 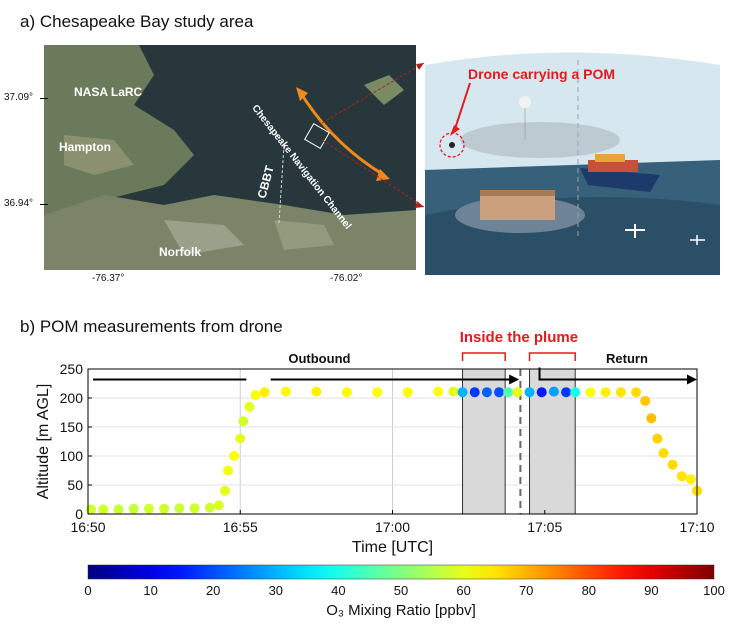 What do you see at coordinates (519, 337) in the screenshot?
I see `plume-label: Inside the plume` at bounding box center [519, 337].